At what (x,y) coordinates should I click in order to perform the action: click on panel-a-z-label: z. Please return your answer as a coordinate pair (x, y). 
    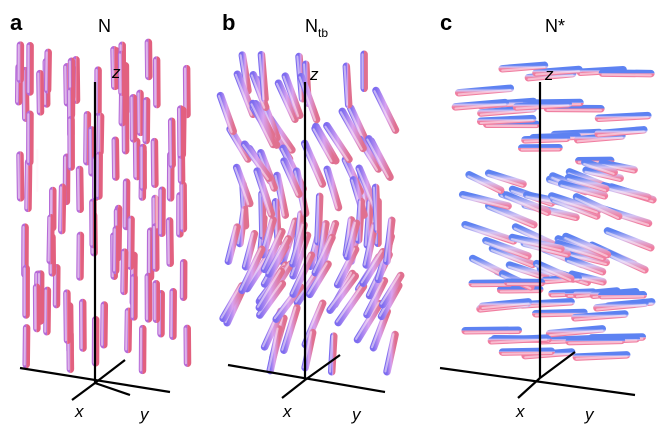
    Looking at the image, I should click on (116, 72).